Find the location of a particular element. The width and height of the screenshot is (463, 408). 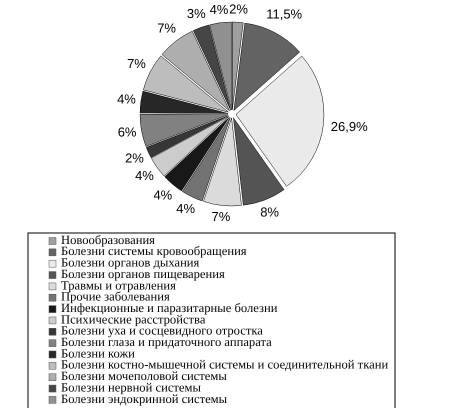

data-label: 3% is located at coordinates (196, 13).